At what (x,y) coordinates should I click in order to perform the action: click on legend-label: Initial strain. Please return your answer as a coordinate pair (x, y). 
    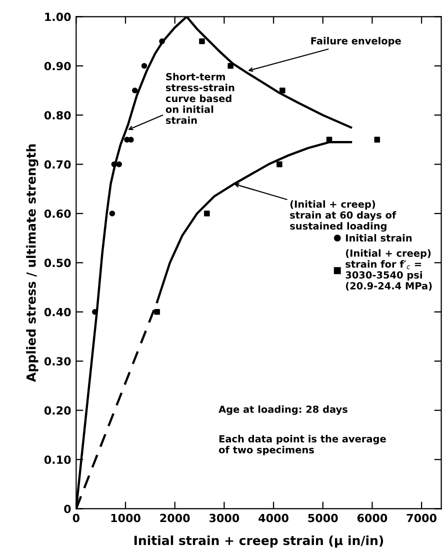
    Looking at the image, I should click on (379, 238).